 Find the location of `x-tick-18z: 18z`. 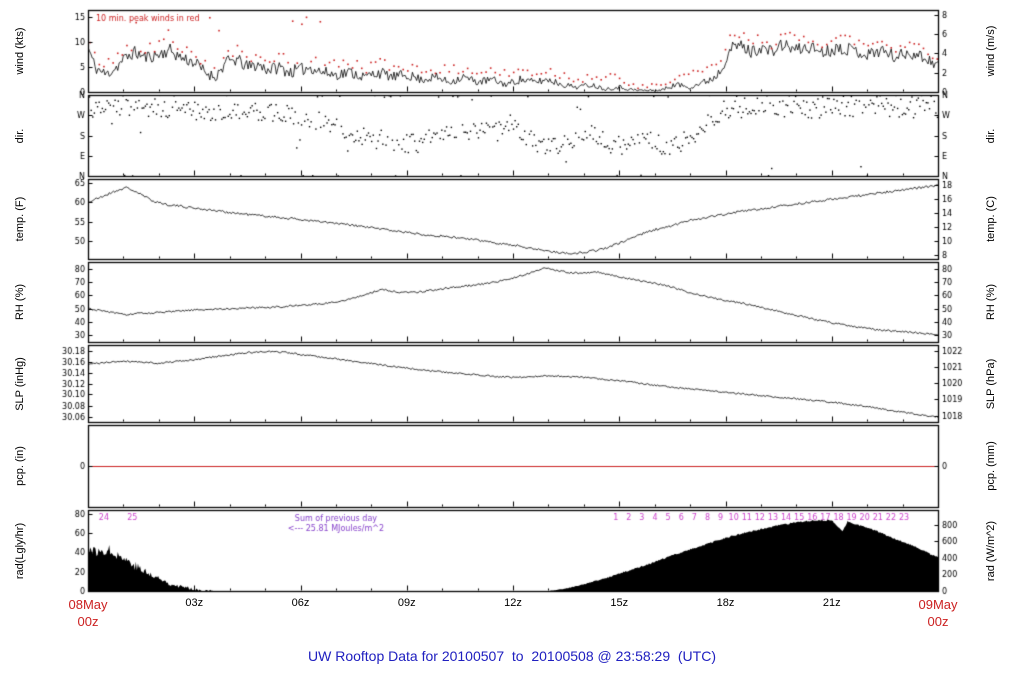

x-tick-18z: 18z is located at coordinates (725, 603).